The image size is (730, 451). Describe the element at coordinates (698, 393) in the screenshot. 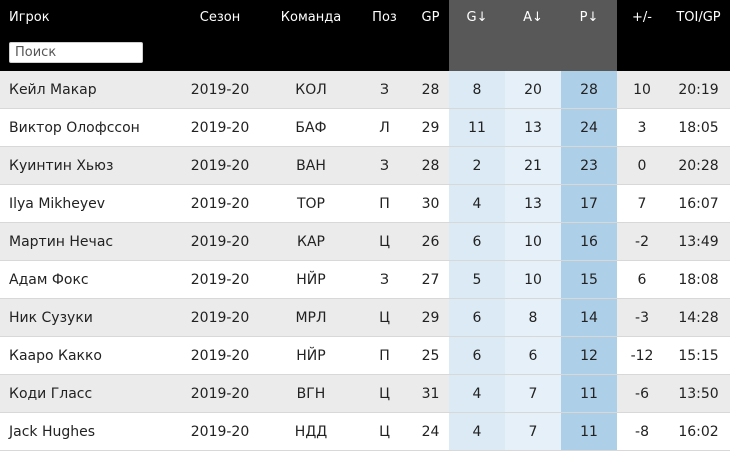

I see `cell-toi: 13:50` at that location.